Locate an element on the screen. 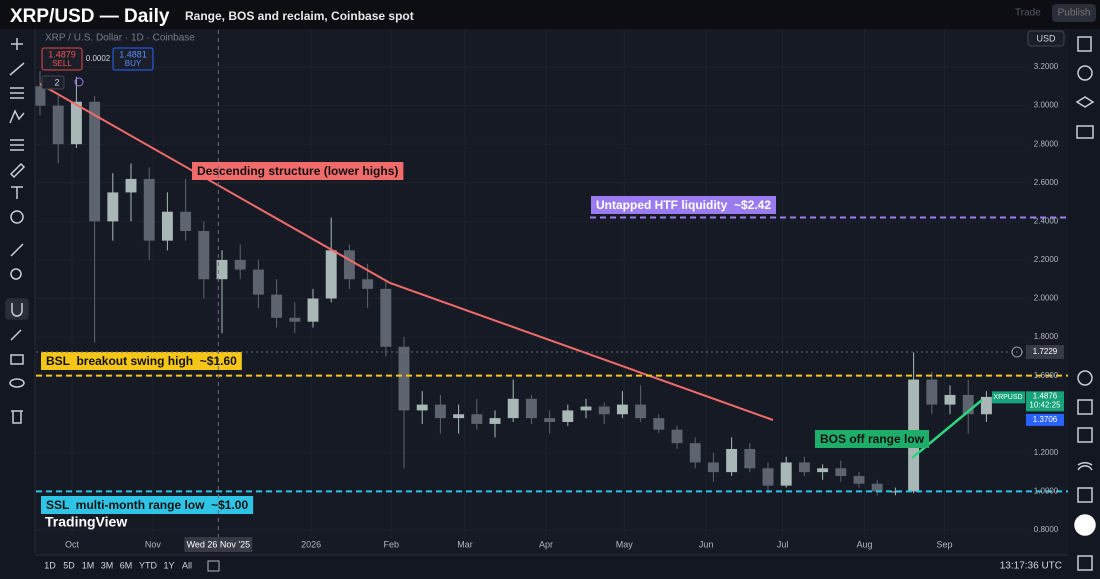  clock: 13:17:36 UTC is located at coordinates (1031, 566).